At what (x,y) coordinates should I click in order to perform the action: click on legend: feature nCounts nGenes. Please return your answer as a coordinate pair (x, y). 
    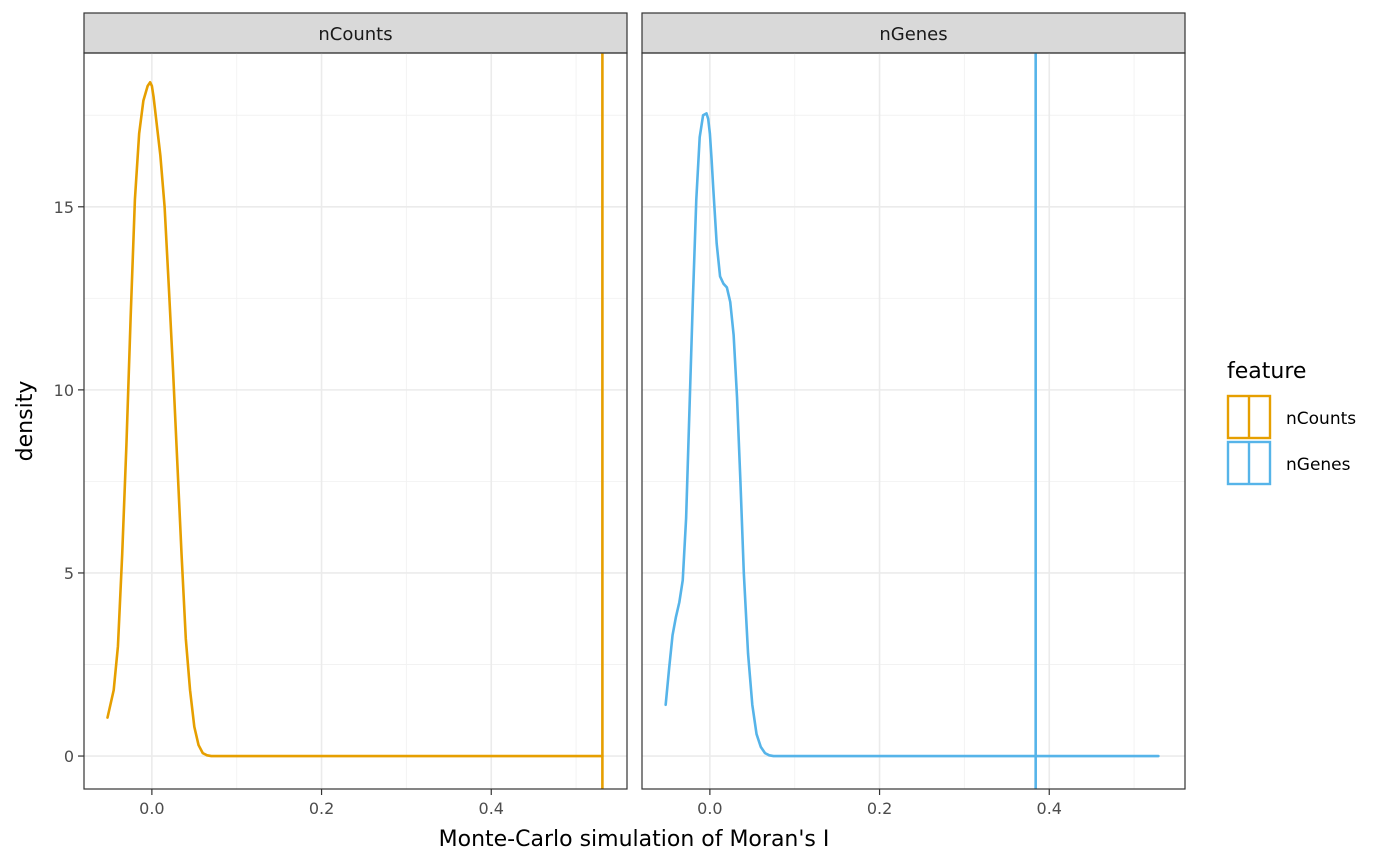
    Looking at the image, I should click on (1291, 422).